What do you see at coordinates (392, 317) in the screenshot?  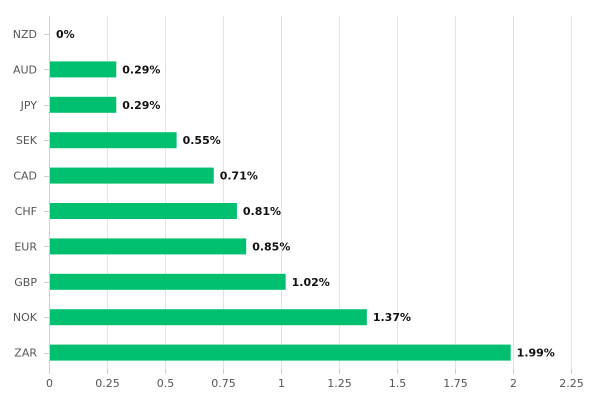 I see `value-label: 1.37%` at bounding box center [392, 317].